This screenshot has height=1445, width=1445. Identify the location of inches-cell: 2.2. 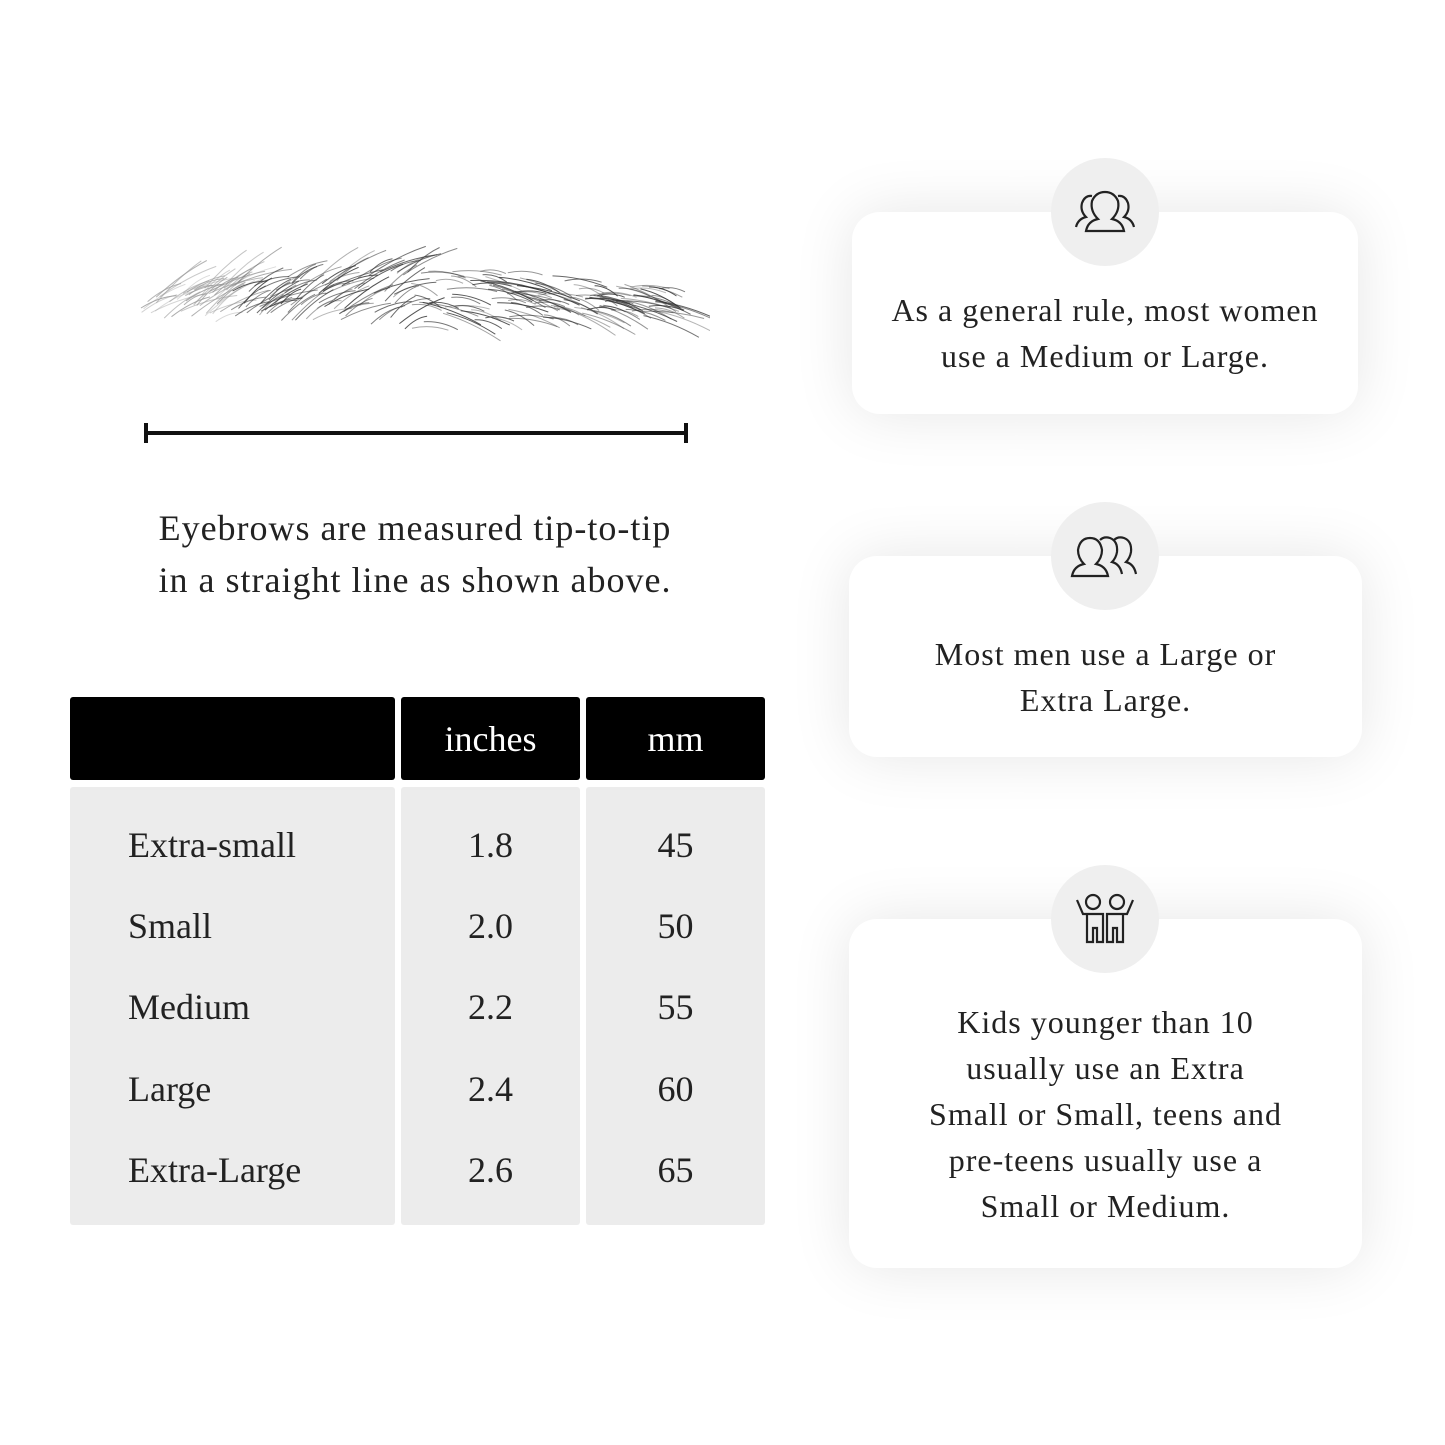
(490, 1007).